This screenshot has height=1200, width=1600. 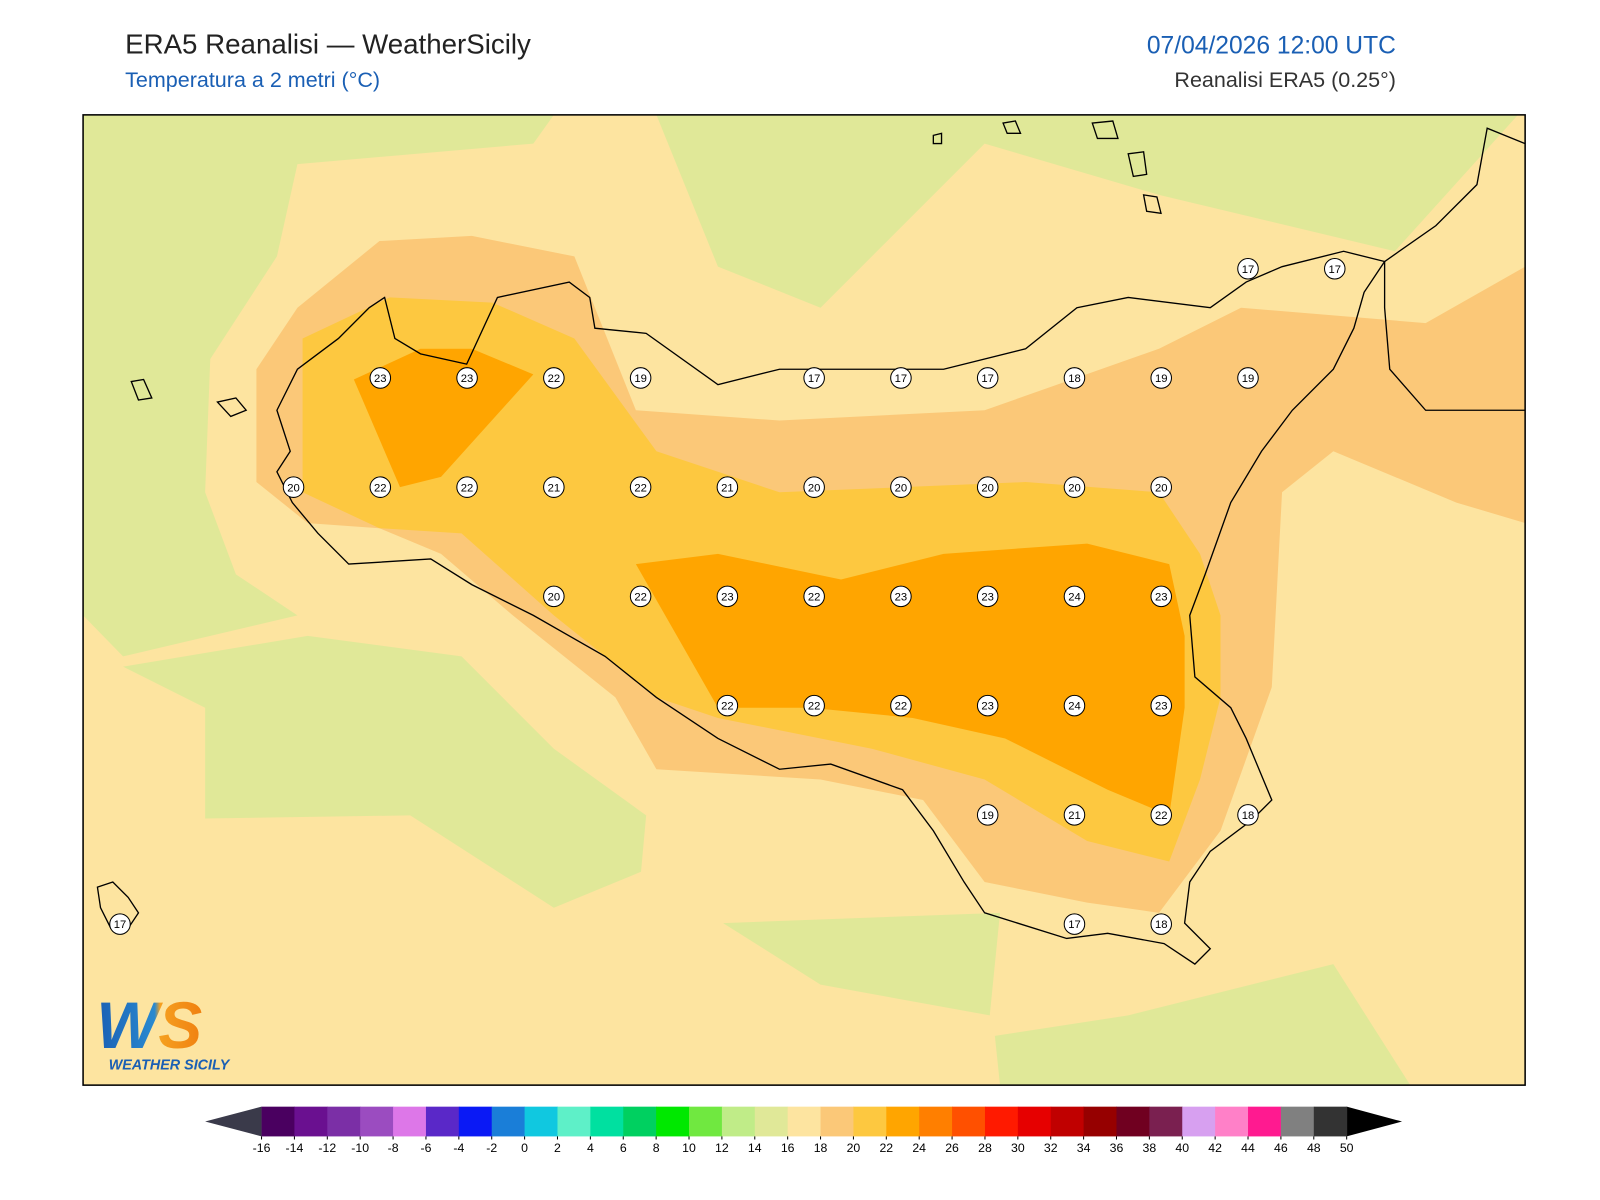 I want to click on colorbar-label: 44, so click(x=1248, y=1148).